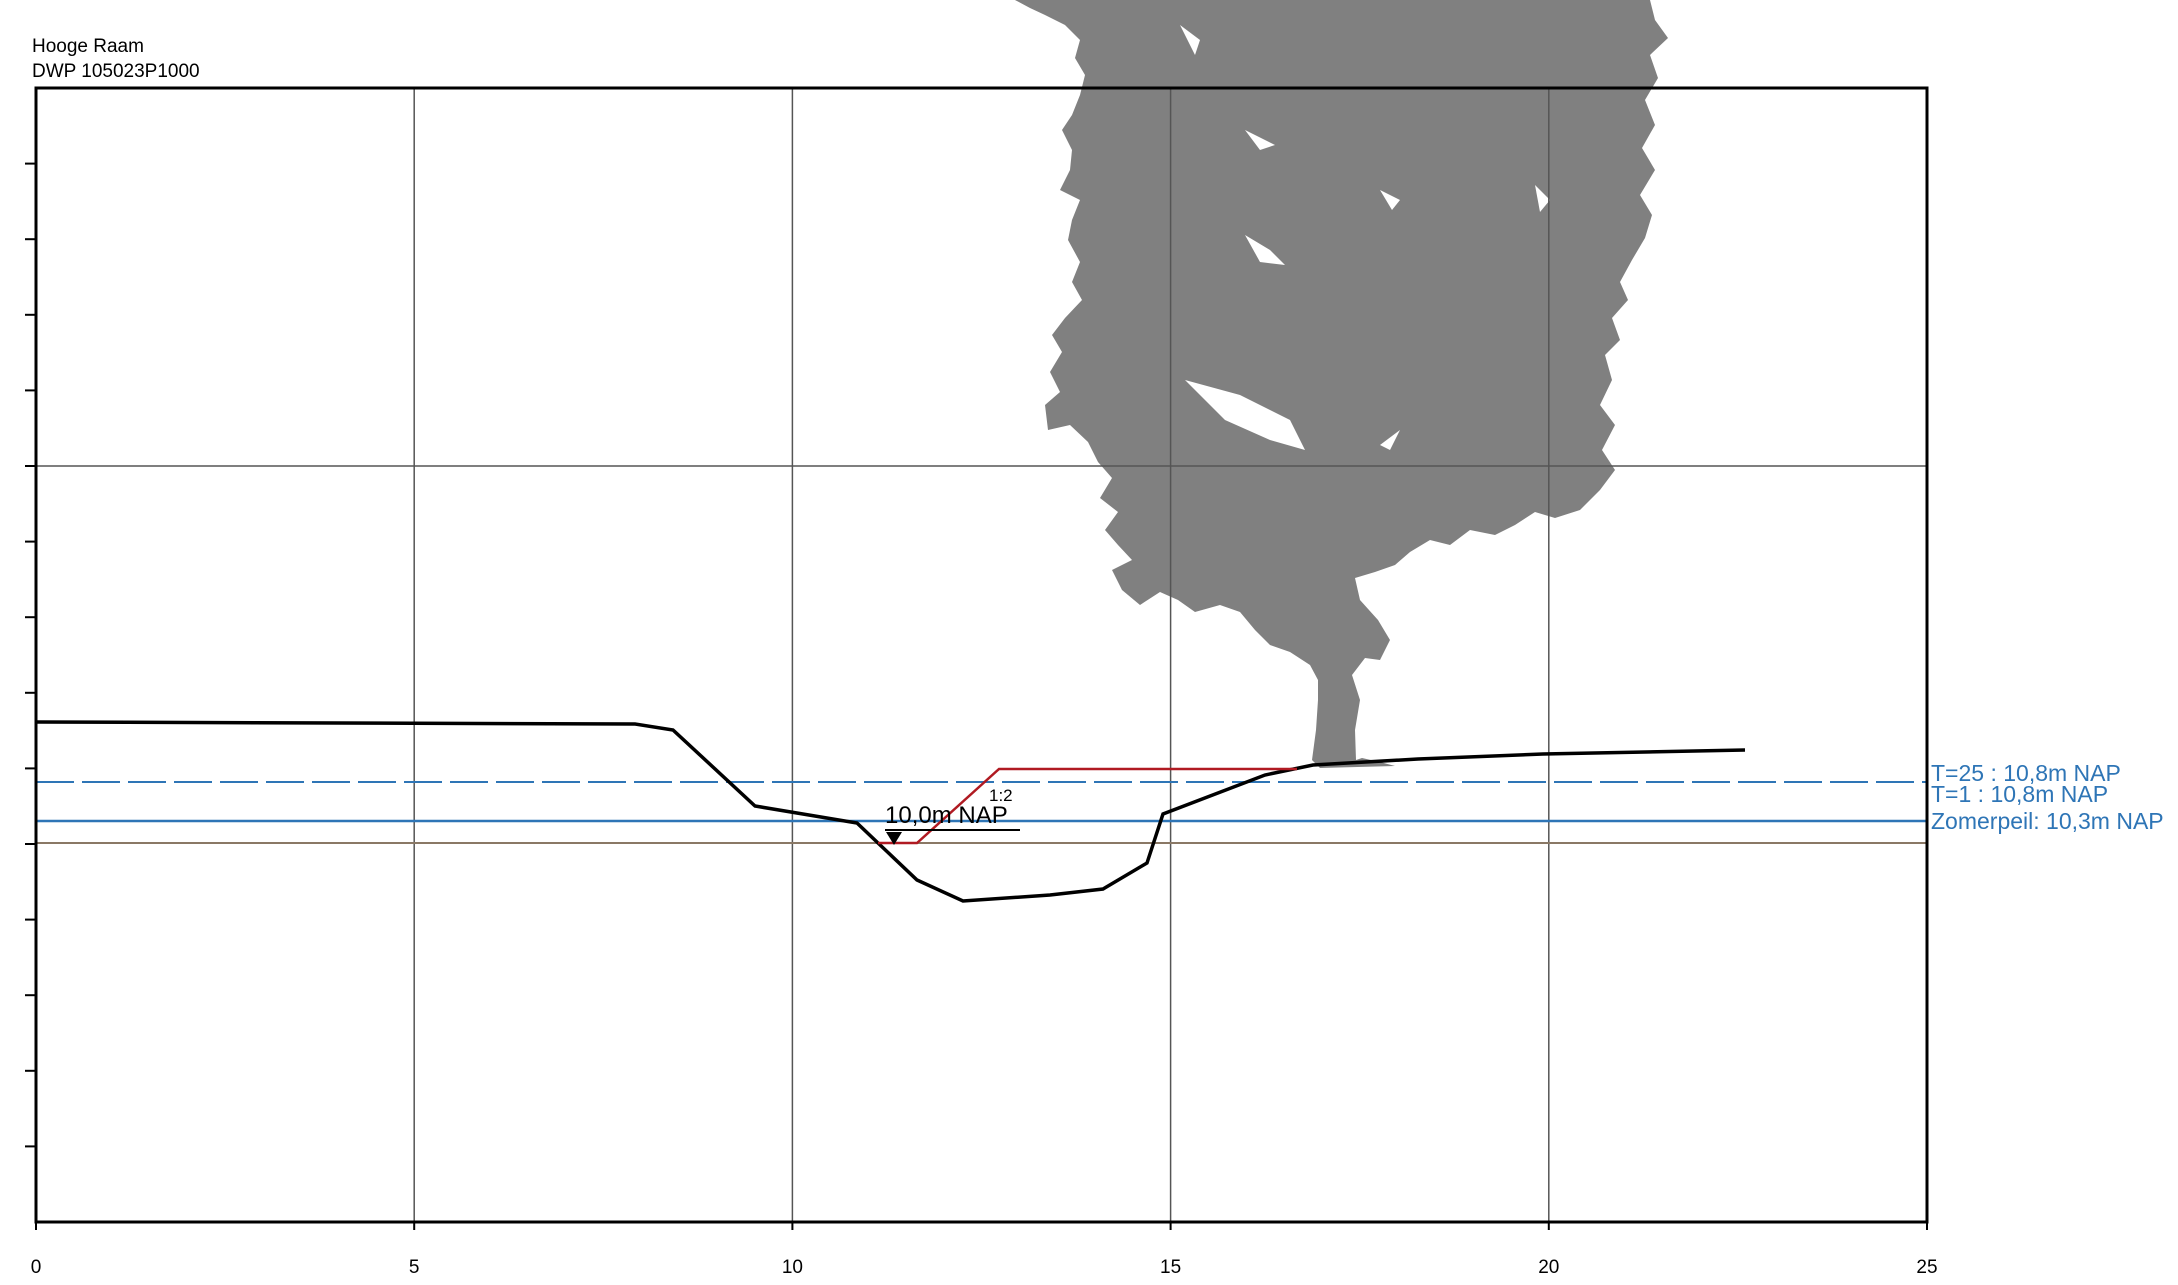 Image resolution: width=2178 pixels, height=1285 pixels. Describe the element at coordinates (30, 655) in the screenshot. I see `y-axis-ticks` at that location.